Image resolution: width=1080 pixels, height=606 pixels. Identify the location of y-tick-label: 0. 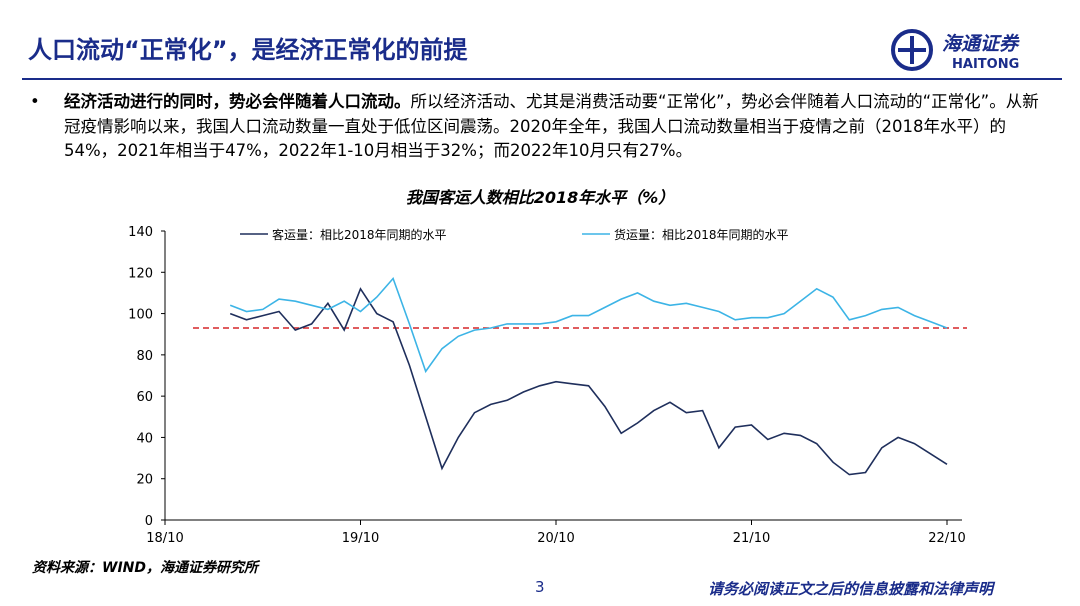
(149, 521).